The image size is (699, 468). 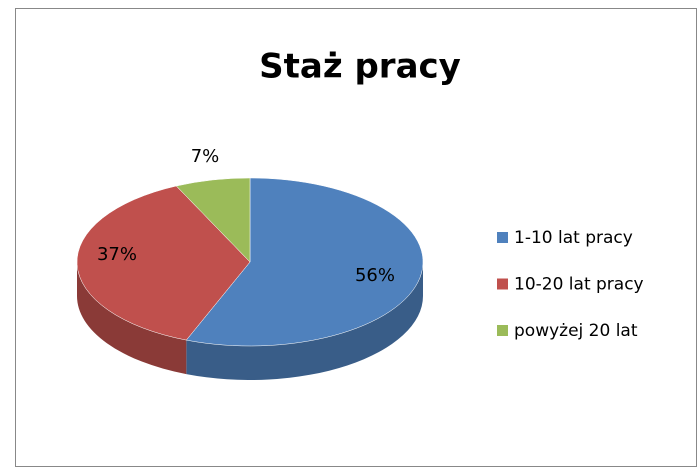 I want to click on chart-title: Staż pracy, so click(x=360, y=67).